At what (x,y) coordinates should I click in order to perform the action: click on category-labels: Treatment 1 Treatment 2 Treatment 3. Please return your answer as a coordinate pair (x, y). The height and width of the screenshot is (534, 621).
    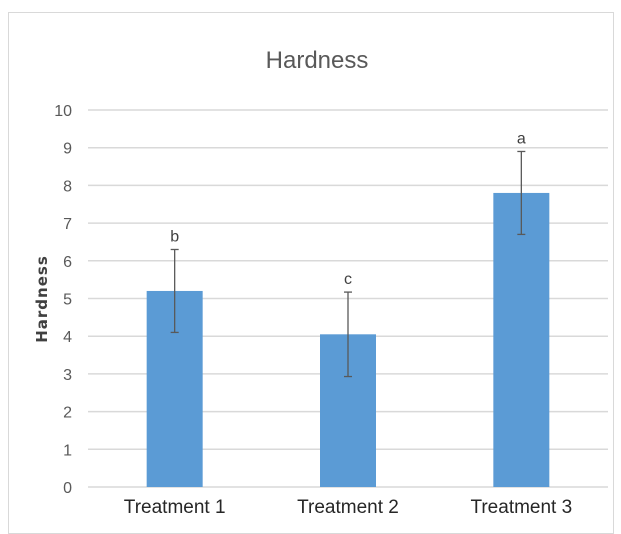
    Looking at the image, I should click on (348, 505).